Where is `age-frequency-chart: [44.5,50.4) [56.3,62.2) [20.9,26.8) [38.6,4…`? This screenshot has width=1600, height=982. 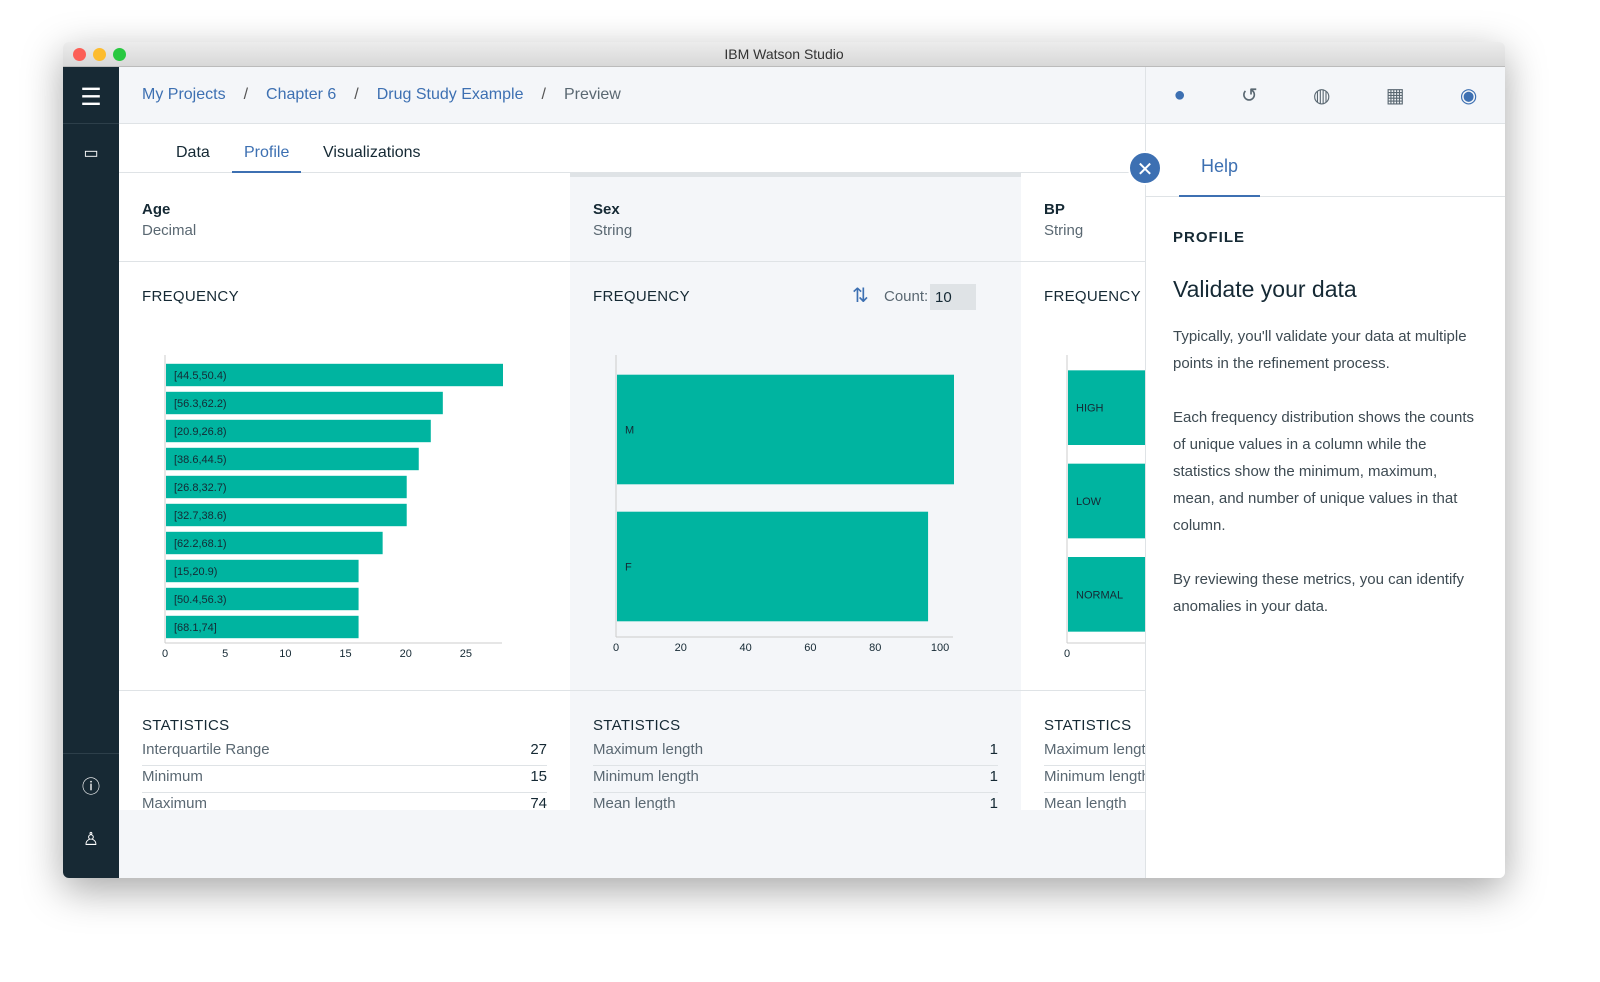 age-frequency-chart: [44.5,50.4) [56.3,62.2) [20.9,26.8) [38.6,4… is located at coordinates (332, 507).